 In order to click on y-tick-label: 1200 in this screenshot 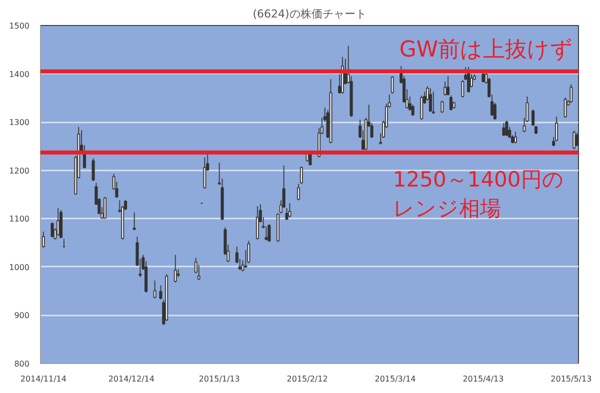, I will do `click(19, 171)`.